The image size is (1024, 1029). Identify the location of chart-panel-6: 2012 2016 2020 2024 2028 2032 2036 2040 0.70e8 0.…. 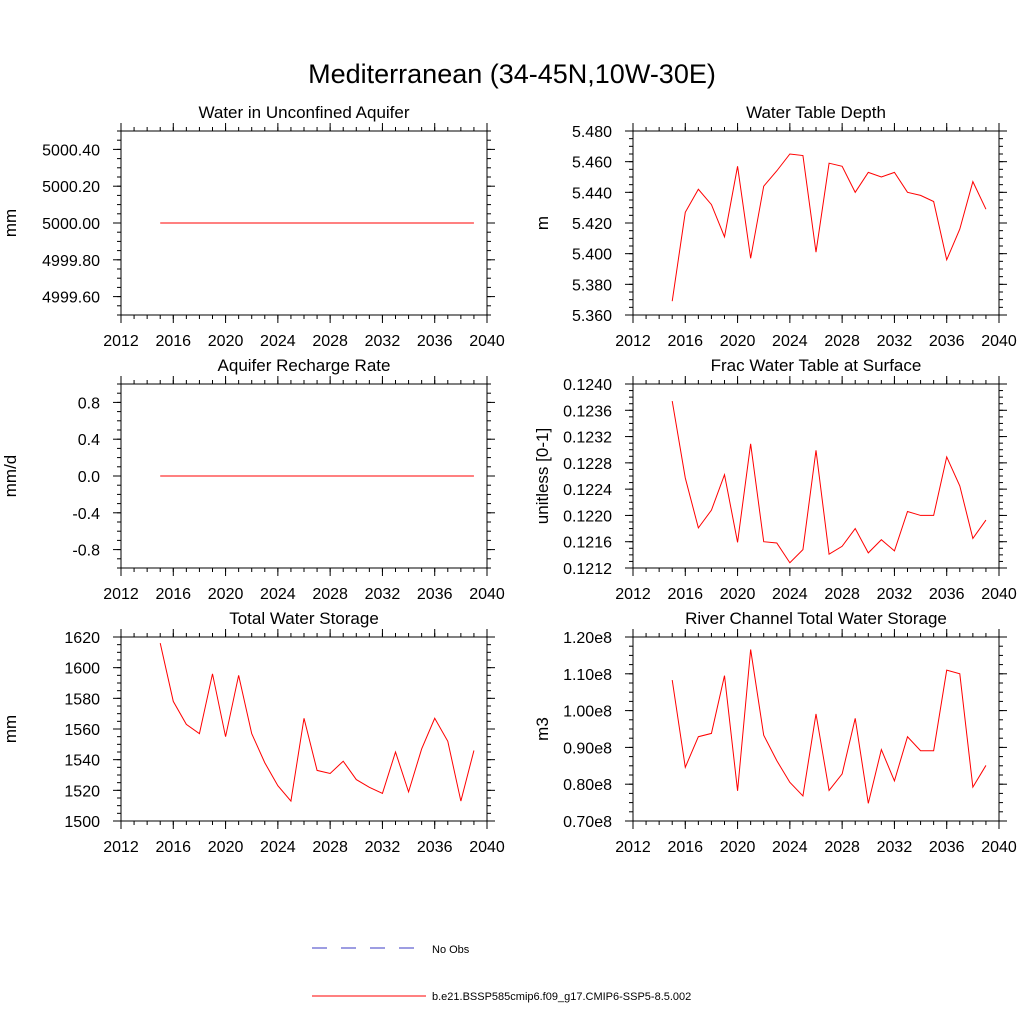
(775, 732).